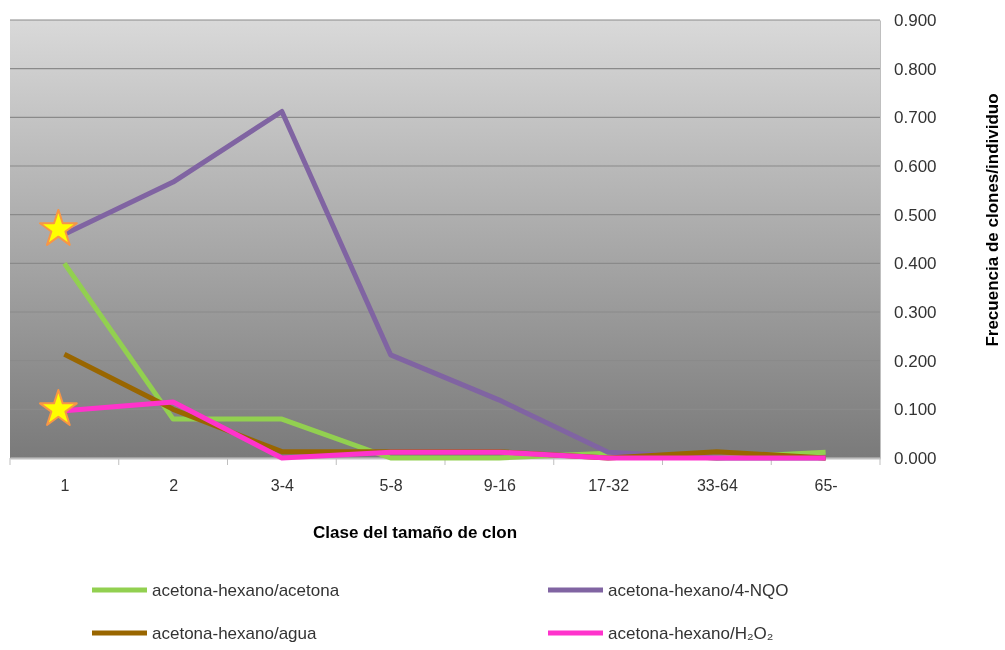  Describe the element at coordinates (915, 20) in the screenshot. I see `y-tick-label: 0.900` at that location.